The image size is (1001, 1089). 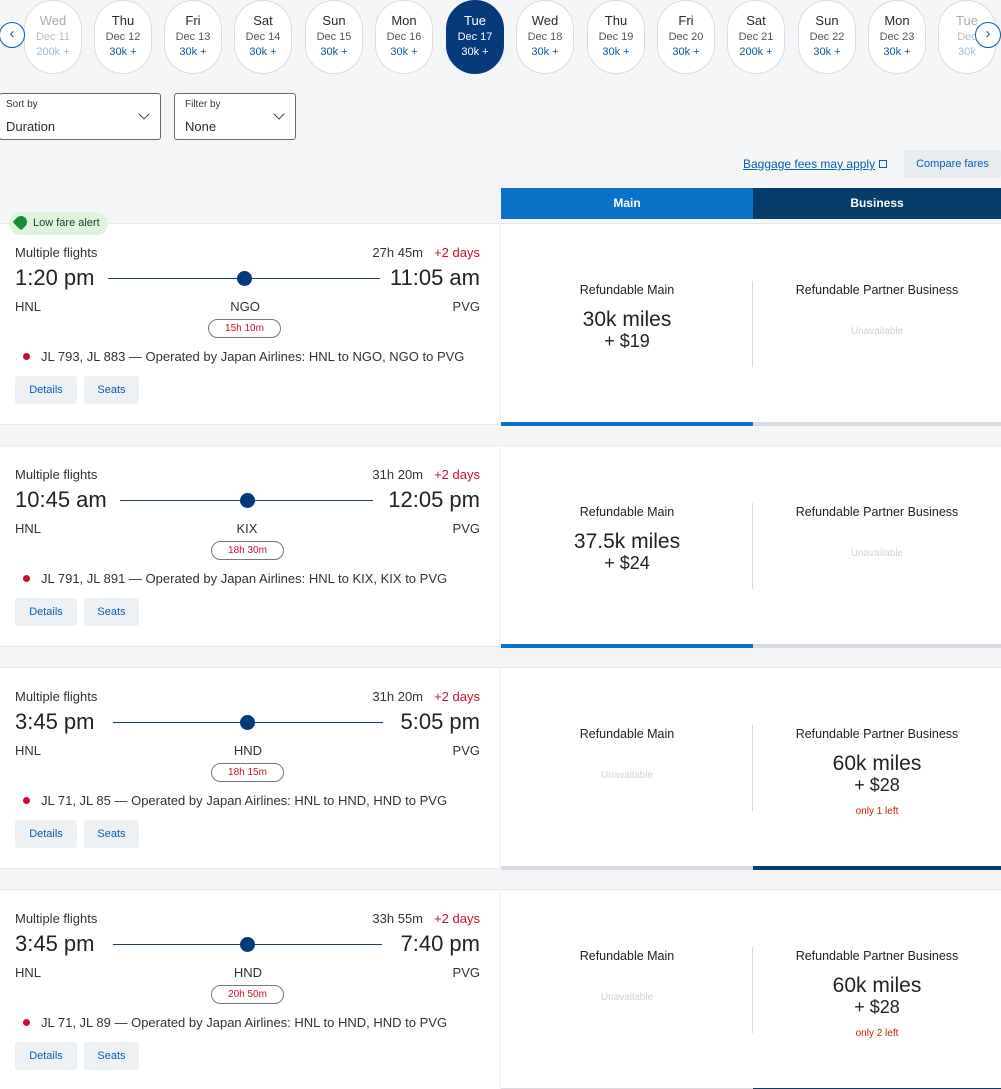 I want to click on fare-tax: + $24, so click(x=627, y=563).